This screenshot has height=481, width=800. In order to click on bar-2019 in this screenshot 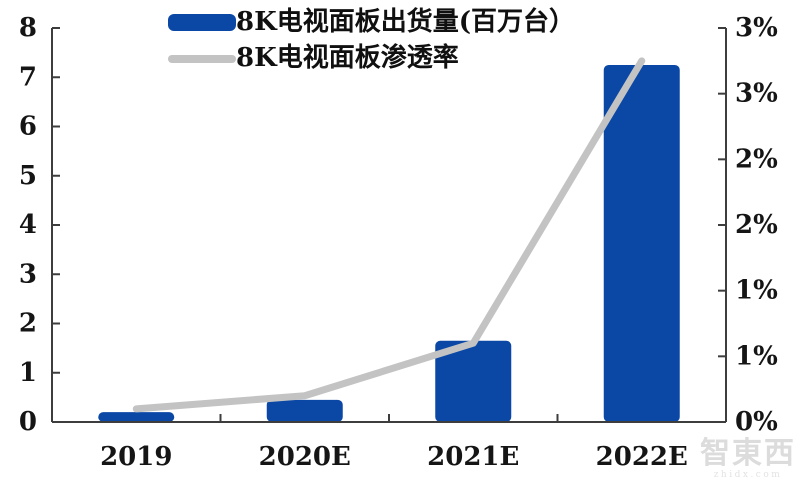, I will do `click(136, 417)`.